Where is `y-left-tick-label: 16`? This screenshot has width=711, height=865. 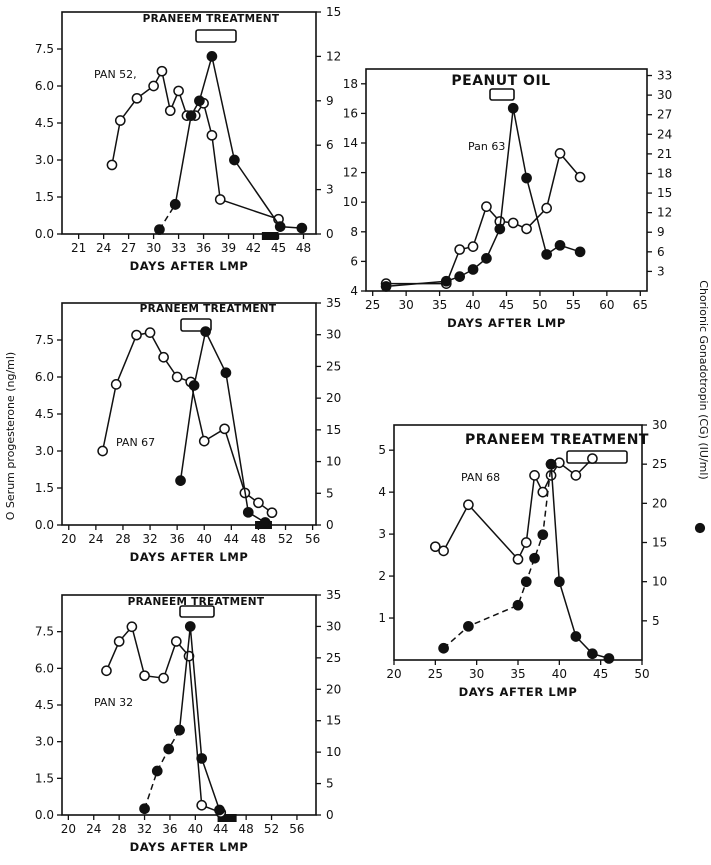
y-left-tick-label: 16 is located at coordinates (350, 113).